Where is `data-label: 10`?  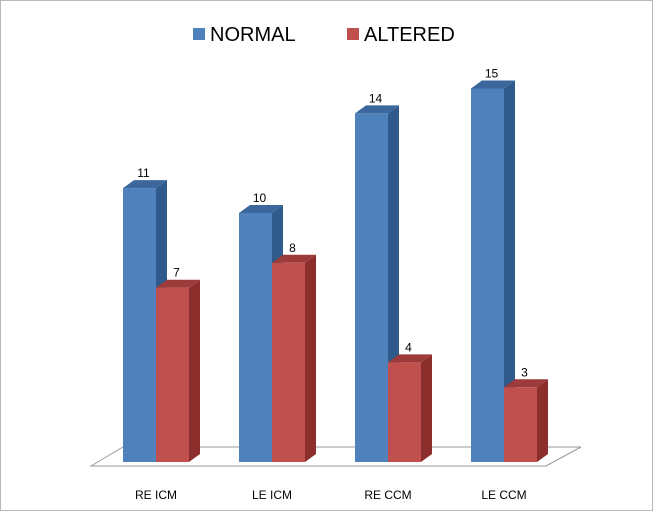
data-label: 10 is located at coordinates (260, 198).